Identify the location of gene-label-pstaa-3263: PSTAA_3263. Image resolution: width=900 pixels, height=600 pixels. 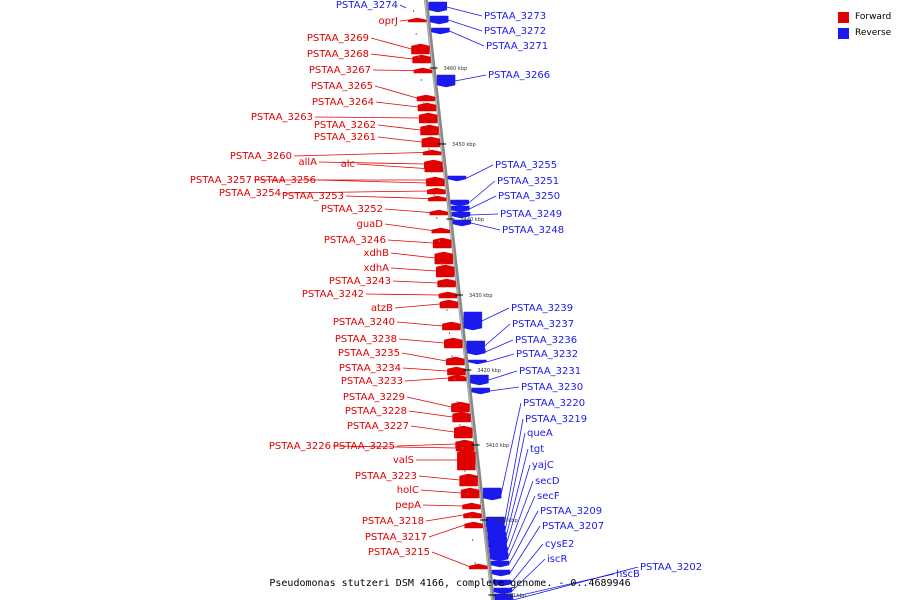
(282, 117).